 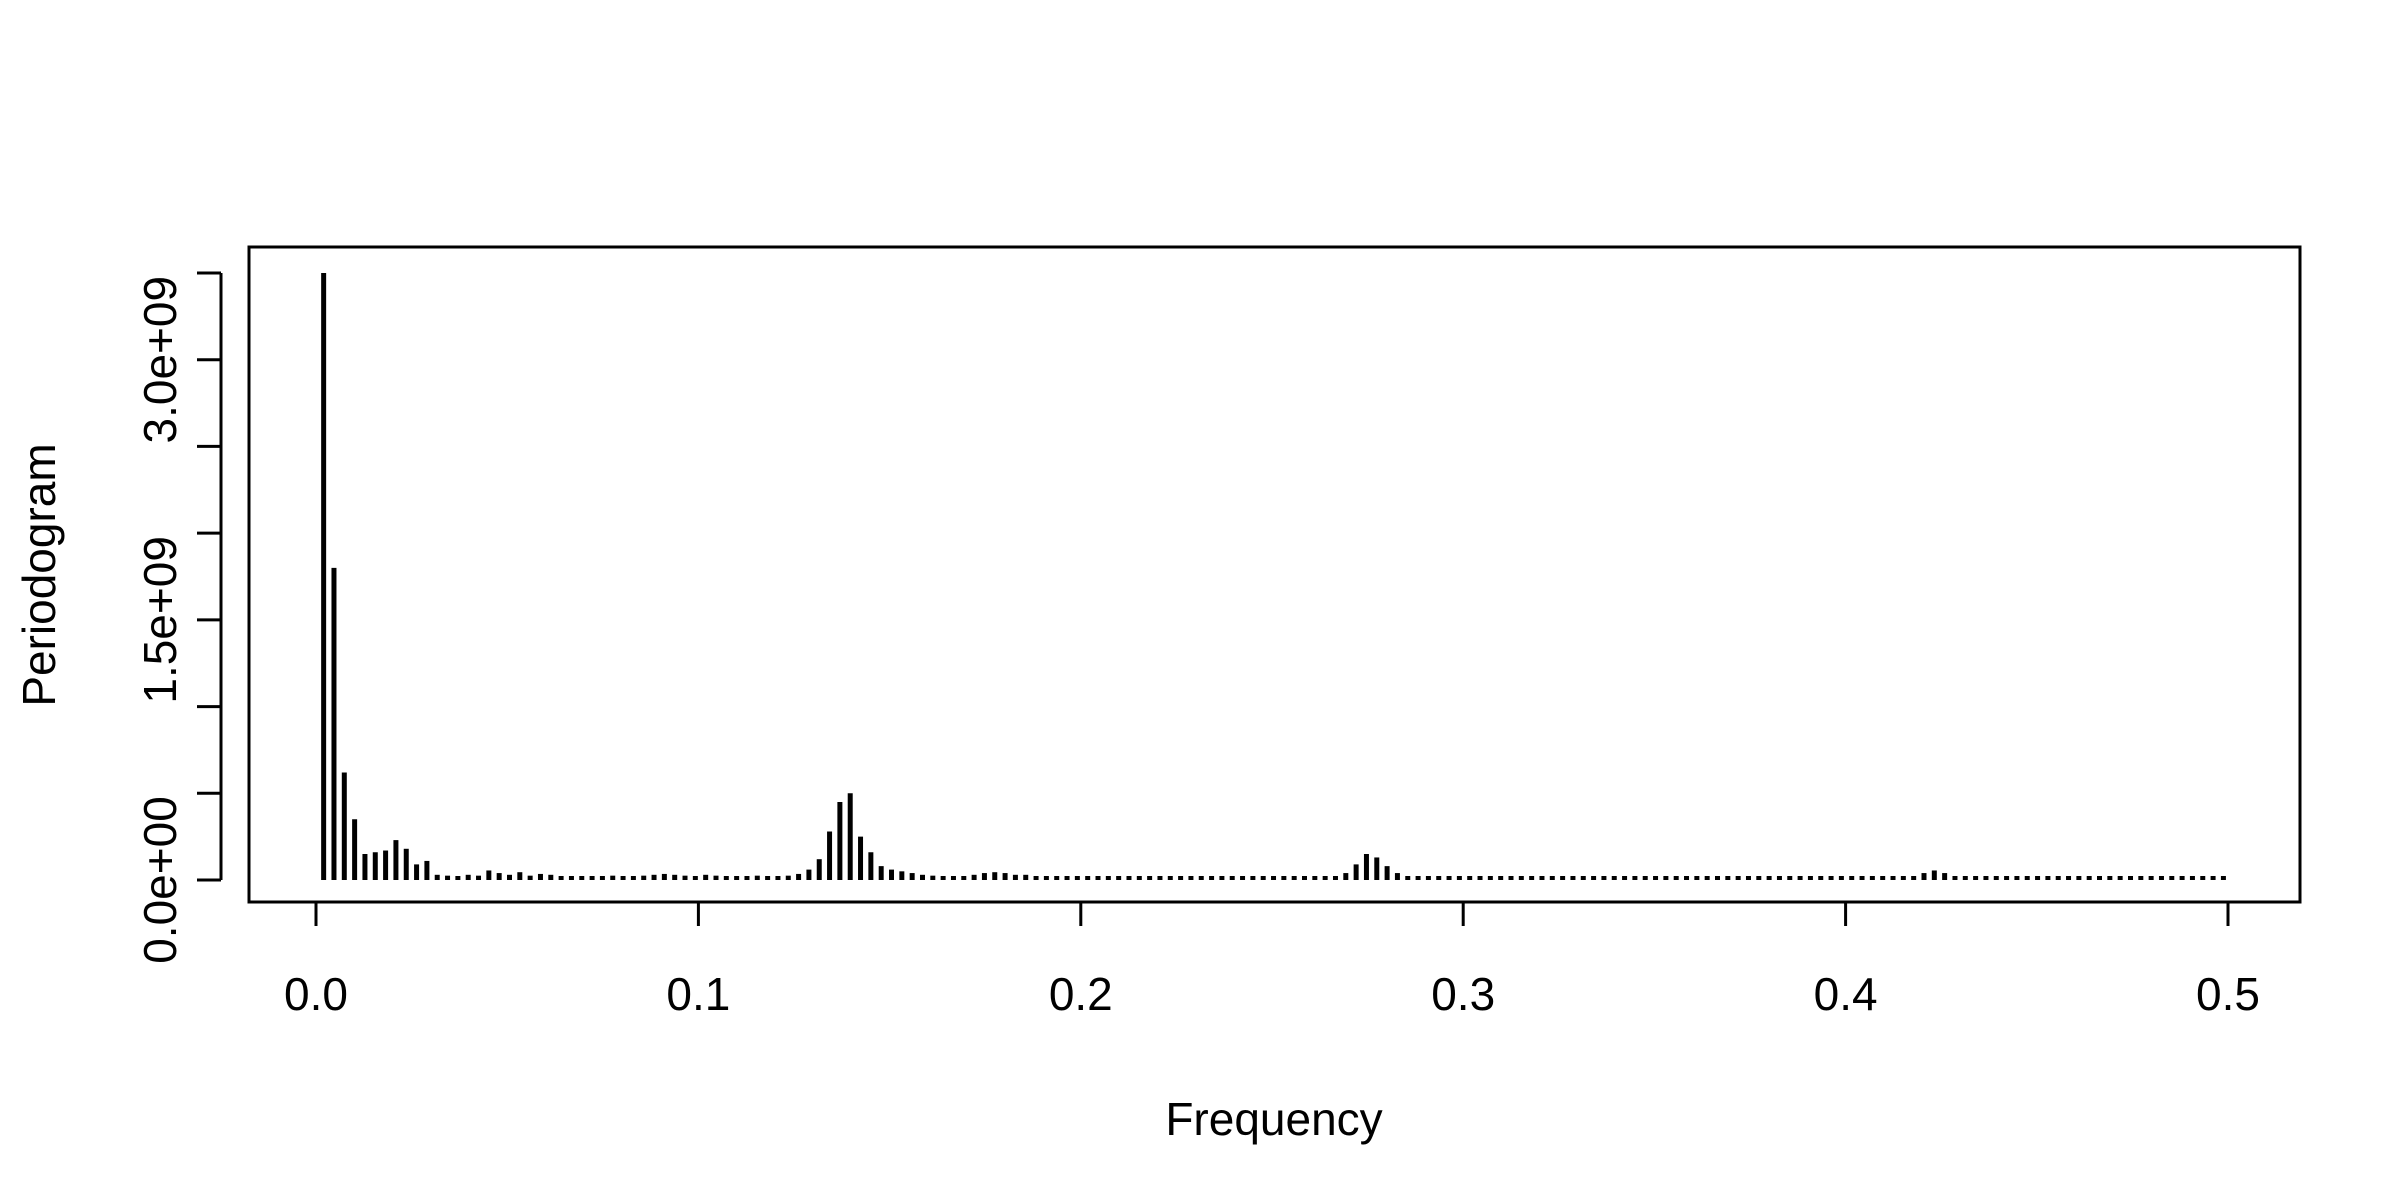 I want to click on x-tick-label: 0.0, so click(x=316, y=994).